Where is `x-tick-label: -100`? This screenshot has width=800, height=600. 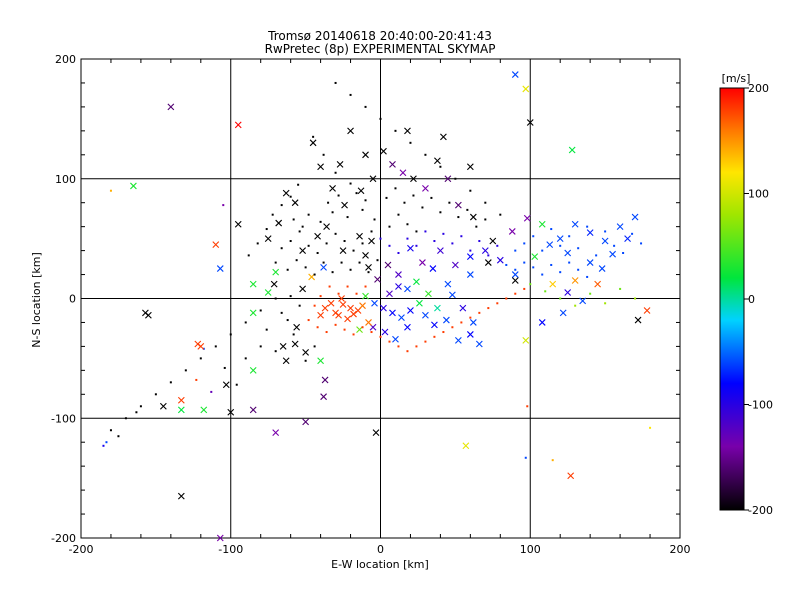
x-tick-label: -100 is located at coordinates (230, 549).